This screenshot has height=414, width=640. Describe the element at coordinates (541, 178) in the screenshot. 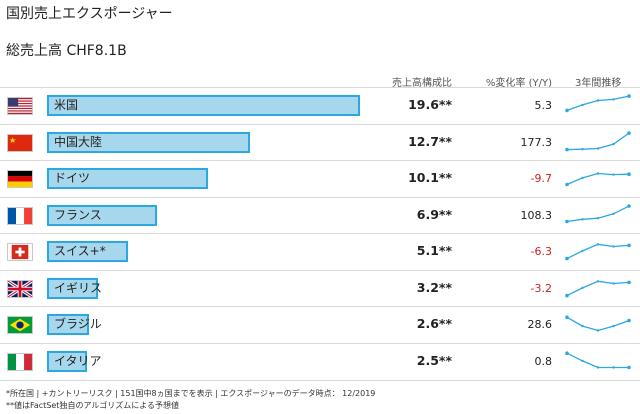

I see `change-value: -9.7` at that location.